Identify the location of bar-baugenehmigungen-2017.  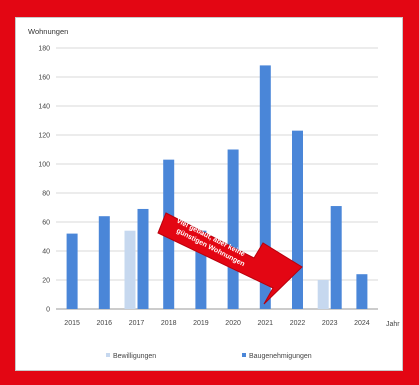
(143, 258).